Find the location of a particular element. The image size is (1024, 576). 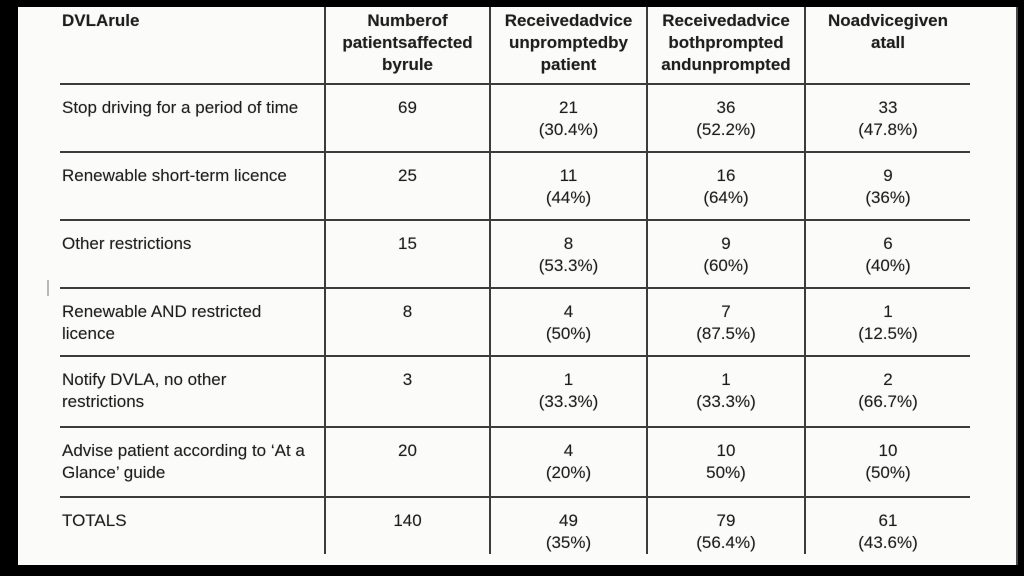

no-advice-cell: 1 (12.5%) is located at coordinates (887, 322).